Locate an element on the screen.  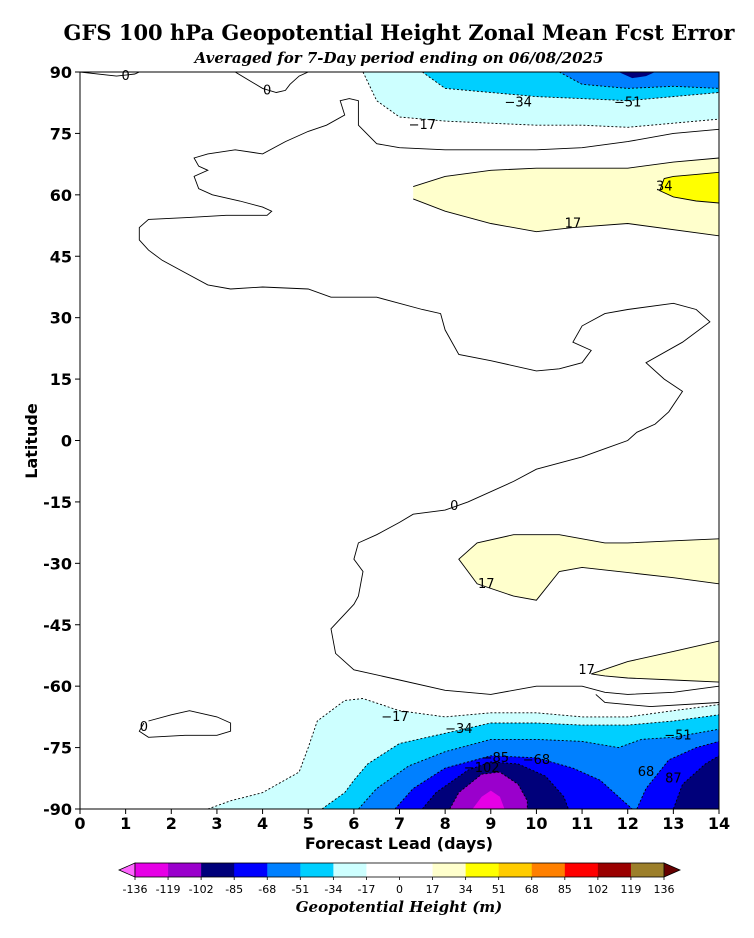
colorbar-tick-label: 68 is located at coordinates (532, 889).